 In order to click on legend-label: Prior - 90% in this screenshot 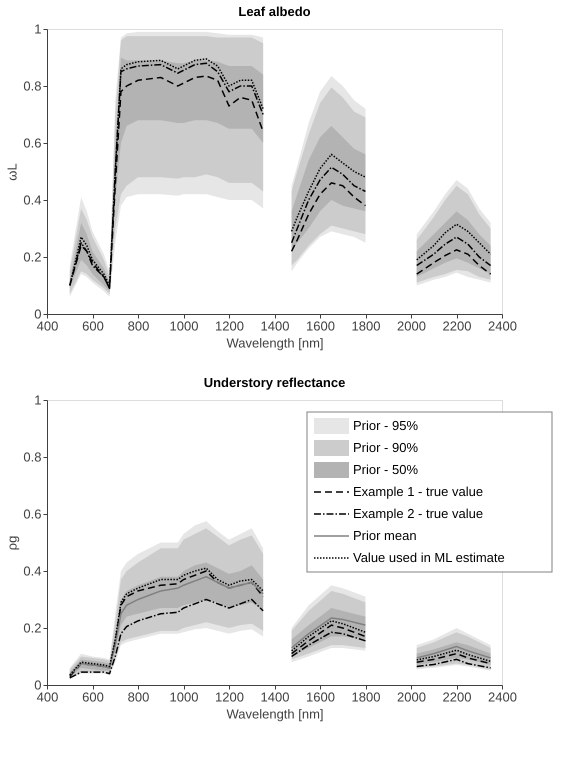, I will do `click(385, 447)`.